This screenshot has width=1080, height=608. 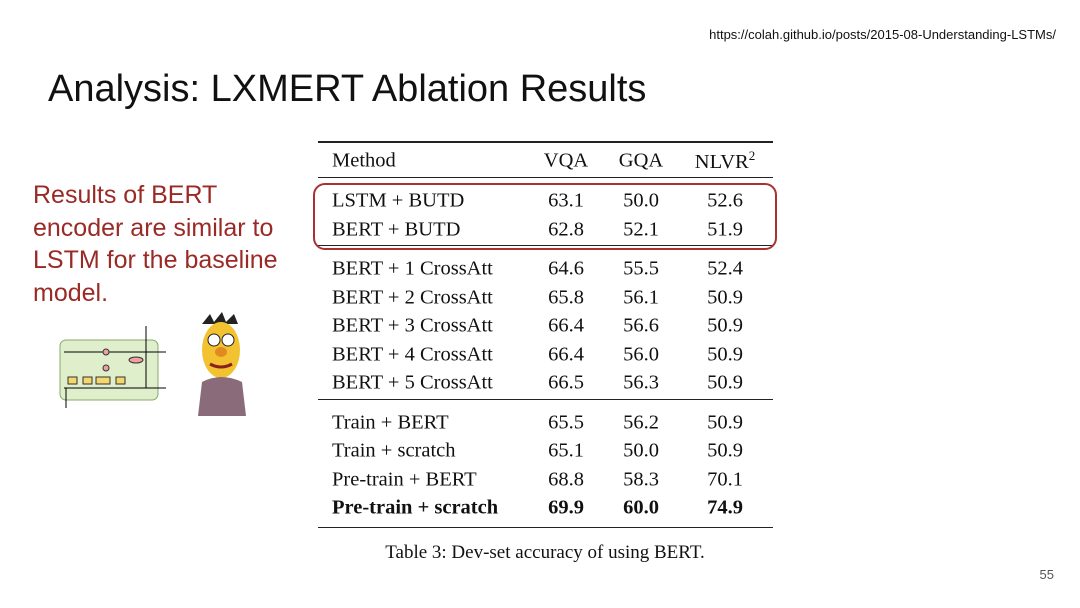 What do you see at coordinates (641, 507) in the screenshot?
I see `table-value: 60.0` at bounding box center [641, 507].